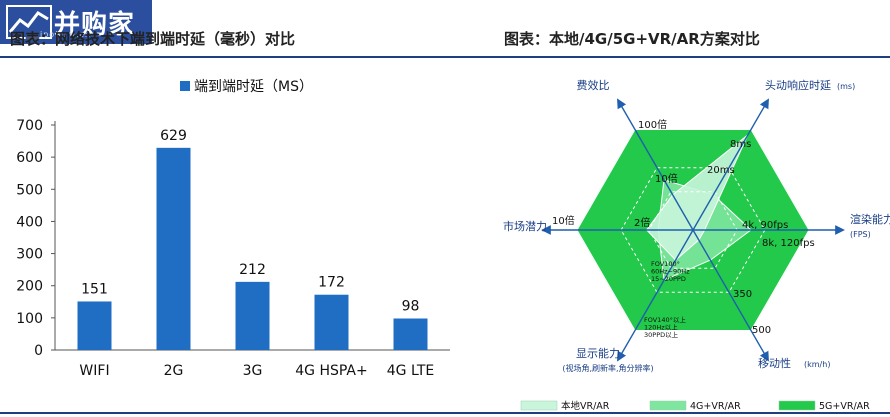 This screenshot has height=417, width=890. What do you see at coordinates (38, 351) in the screenshot?
I see `y-tick-label: 0` at bounding box center [38, 351].